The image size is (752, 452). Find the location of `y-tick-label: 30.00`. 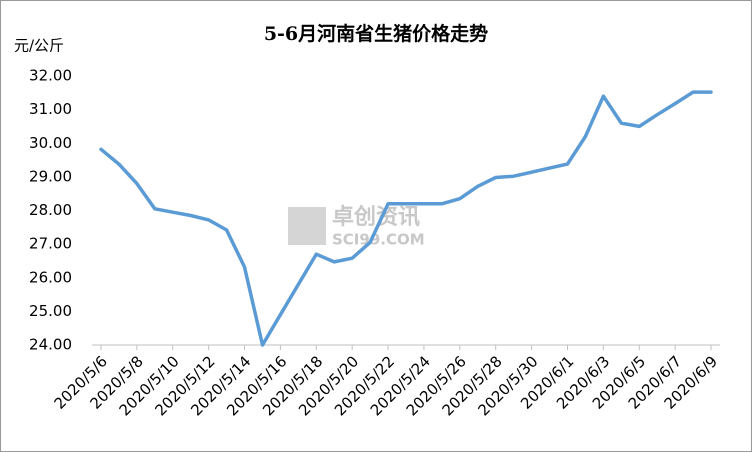

y-tick-label: 30.00 is located at coordinates (50, 143).